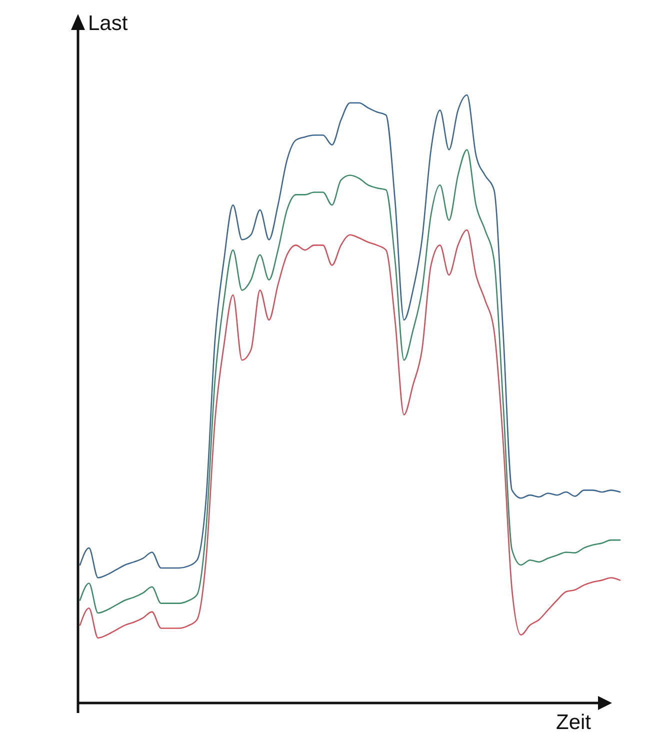 This screenshot has height=733, width=651. What do you see at coordinates (574, 722) in the screenshot?
I see `x-axis-title: Zeit` at bounding box center [574, 722].